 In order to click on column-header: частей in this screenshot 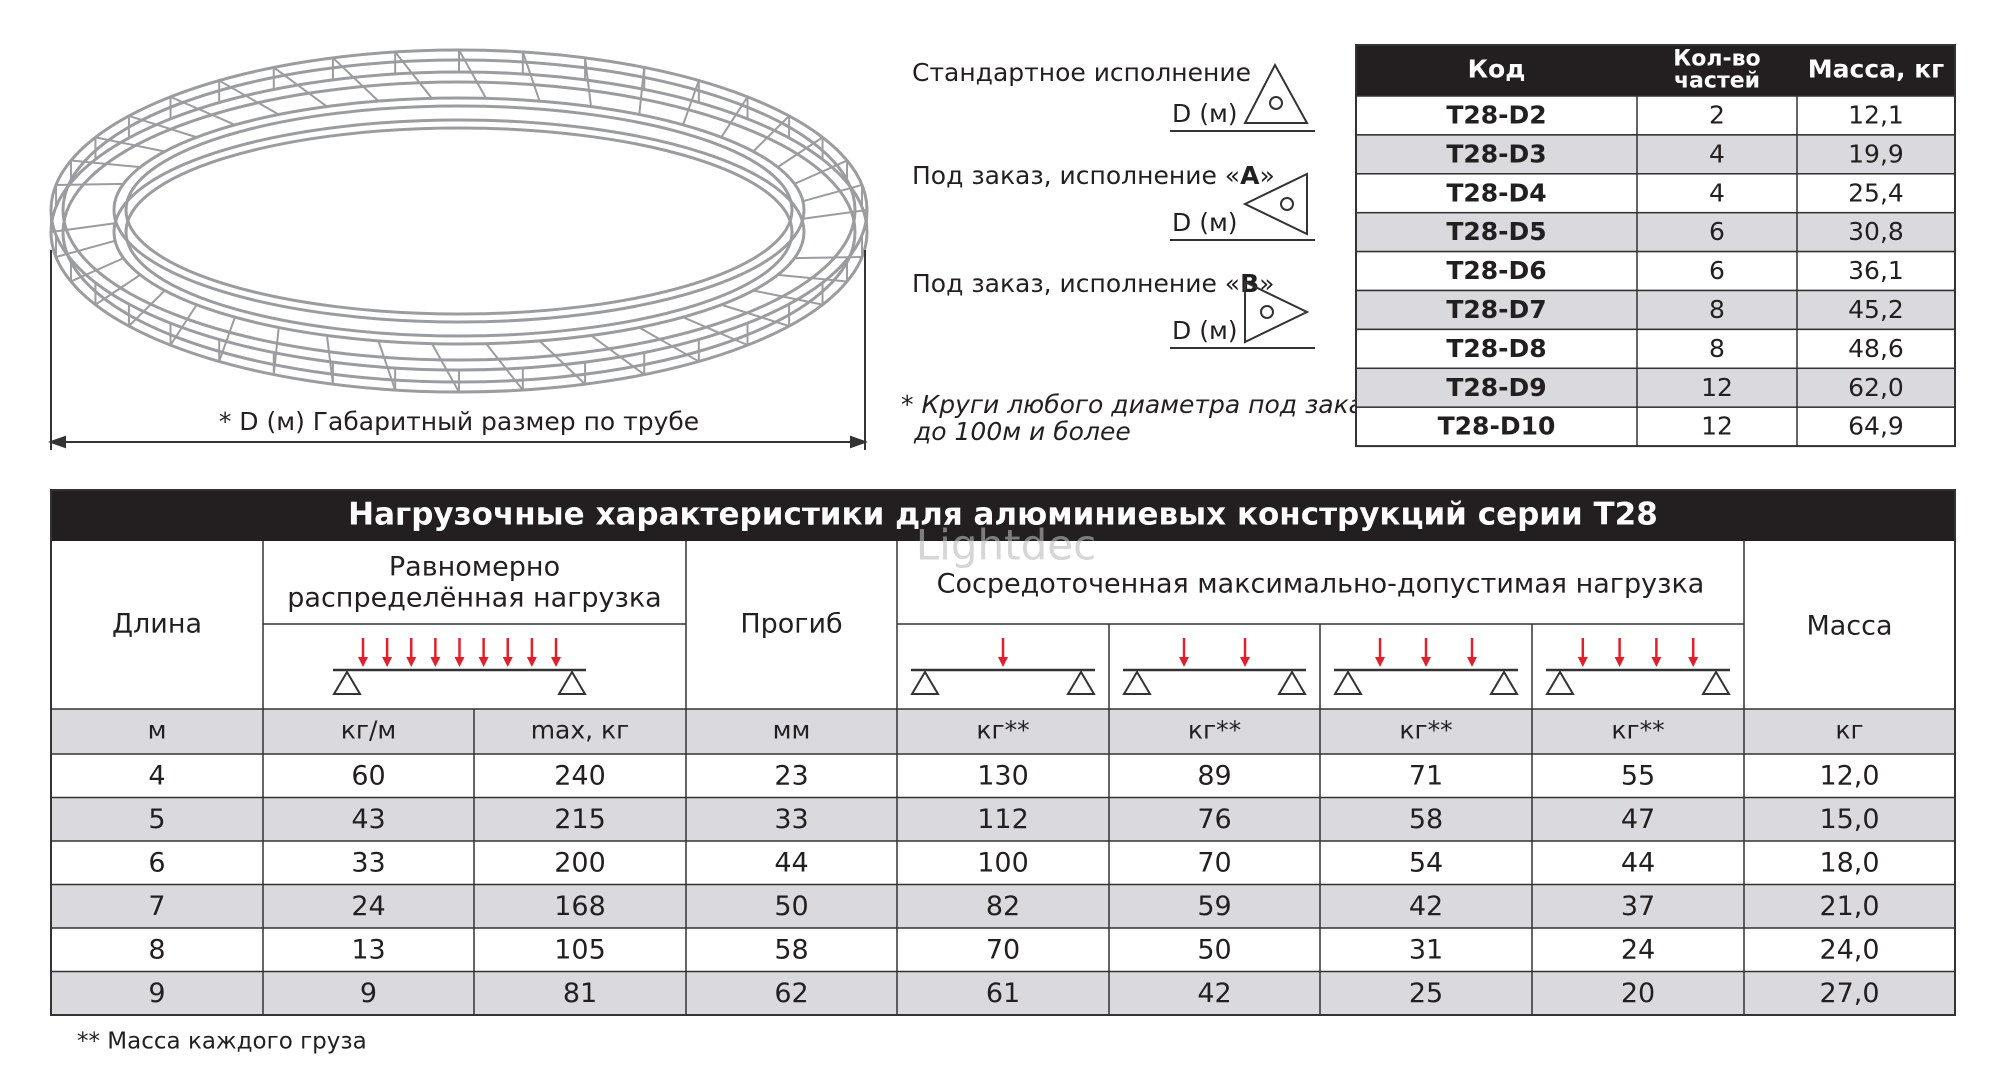, I will do `click(1717, 81)`.